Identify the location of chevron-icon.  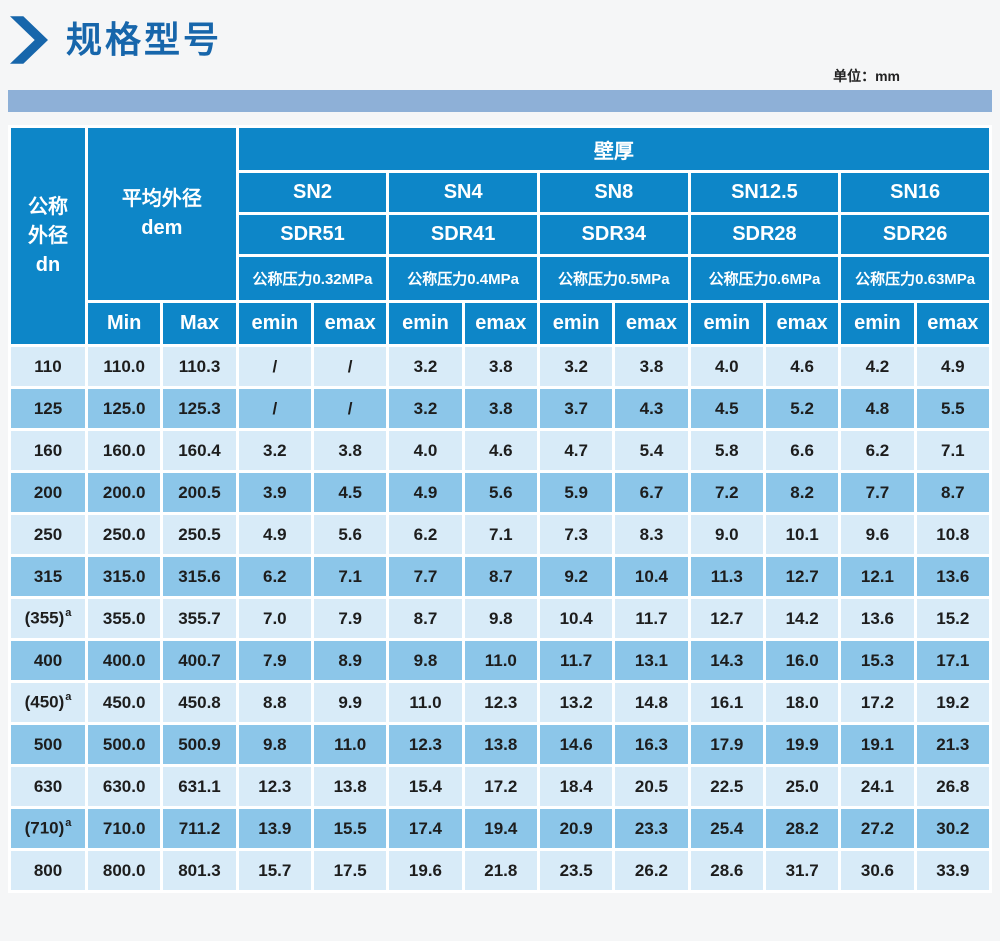
(29, 40).